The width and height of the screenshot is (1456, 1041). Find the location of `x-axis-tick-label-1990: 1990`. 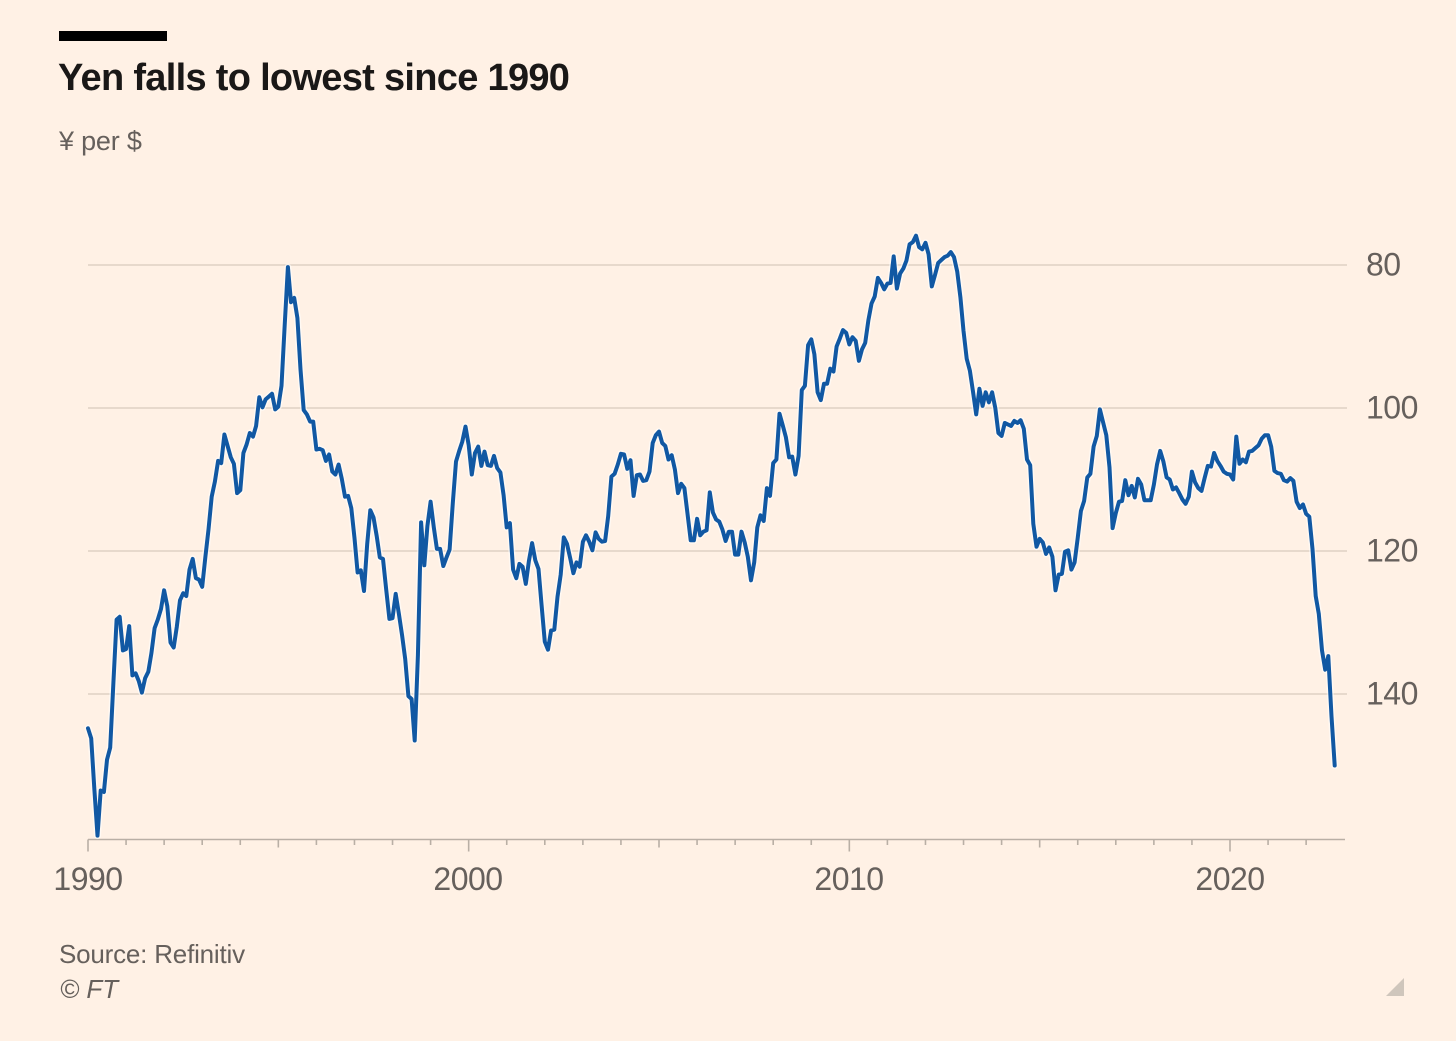

x-axis-tick-label-1990: 1990 is located at coordinates (88, 879).